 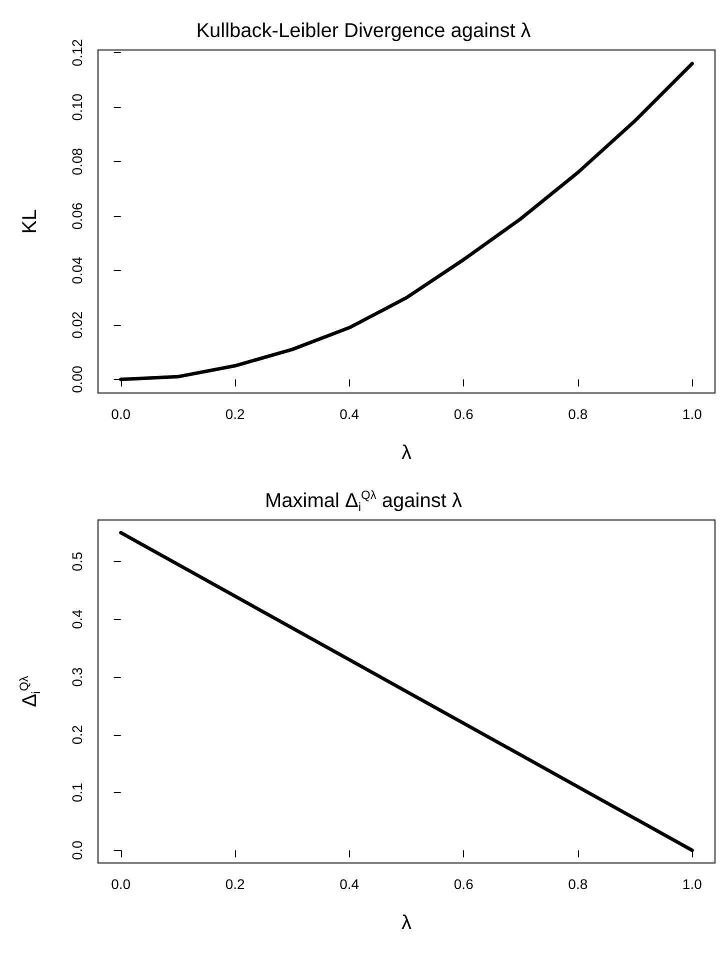 I want to click on y-tick-label: 0.06, so click(x=77, y=216).